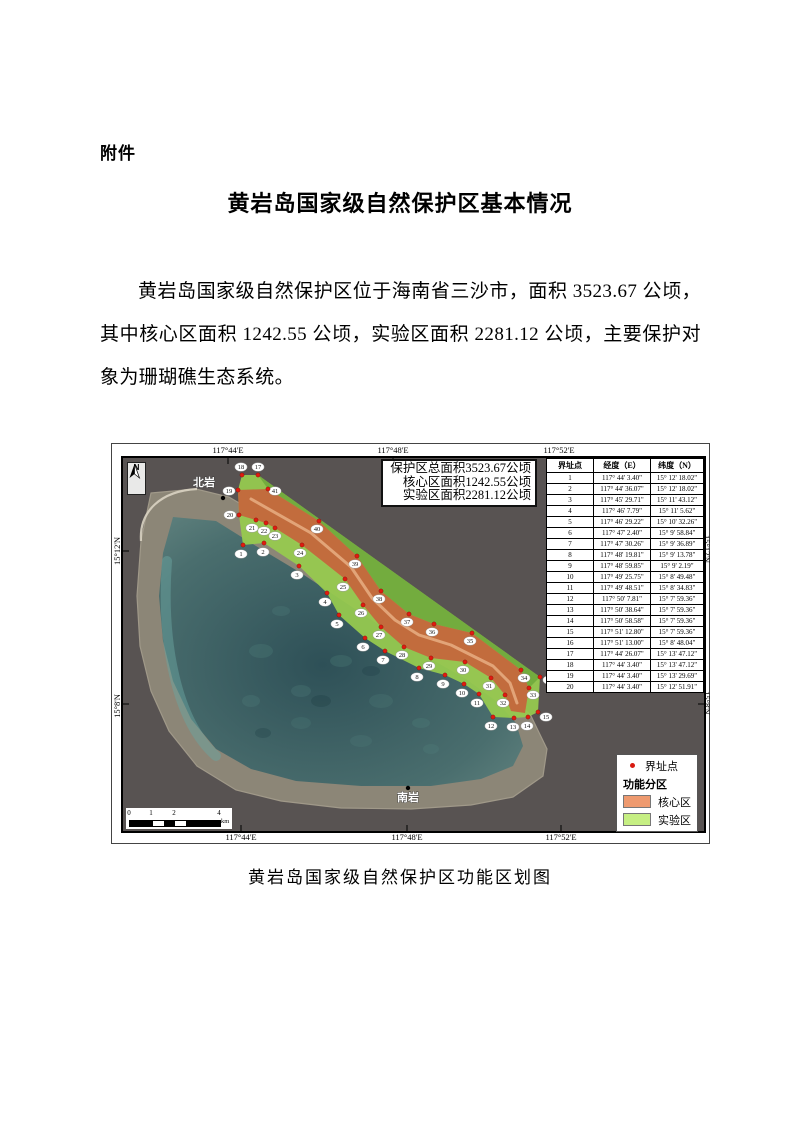  I want to click on table-cell: 15° 12' 18.02", so click(677, 478).